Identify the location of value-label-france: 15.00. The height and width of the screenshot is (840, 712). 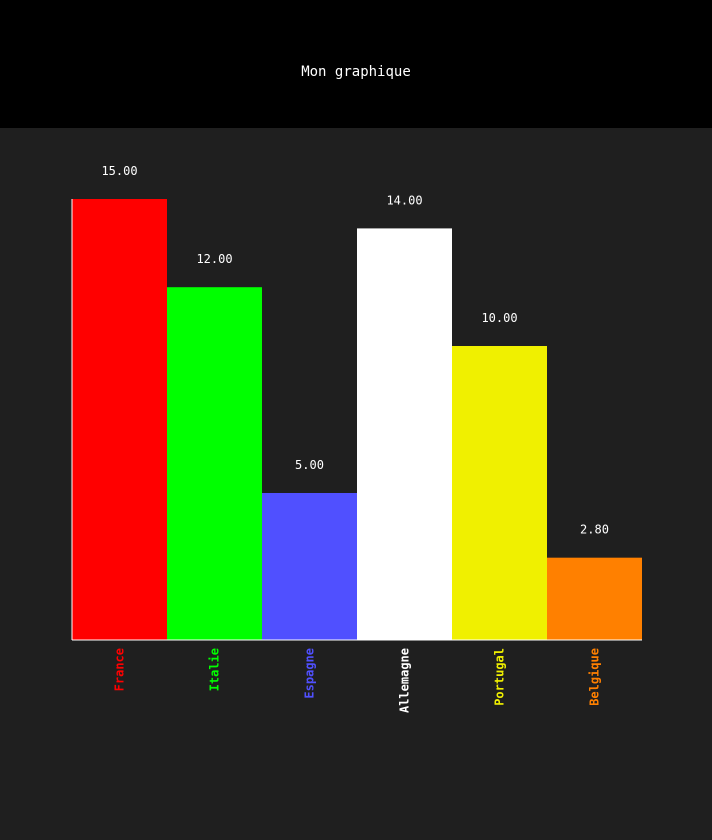
(119, 171).